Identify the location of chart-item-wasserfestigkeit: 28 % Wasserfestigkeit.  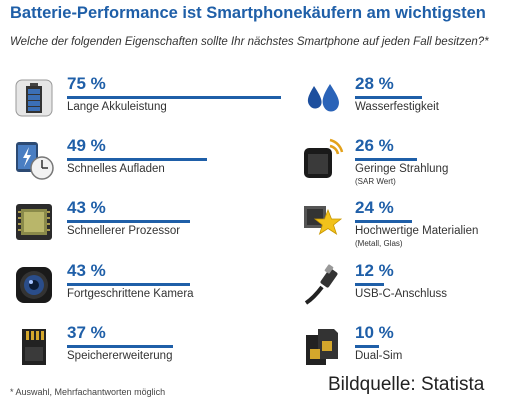
(409, 105).